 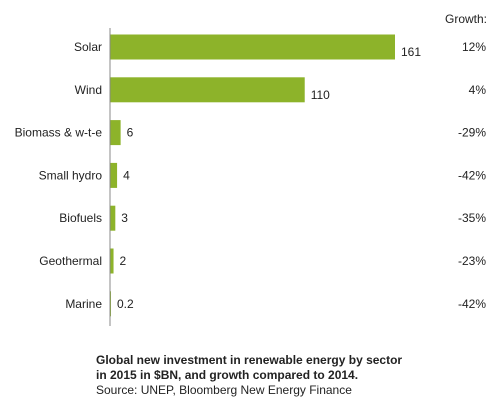 What do you see at coordinates (478, 90) in the screenshot?
I see `growth-label: 4%` at bounding box center [478, 90].